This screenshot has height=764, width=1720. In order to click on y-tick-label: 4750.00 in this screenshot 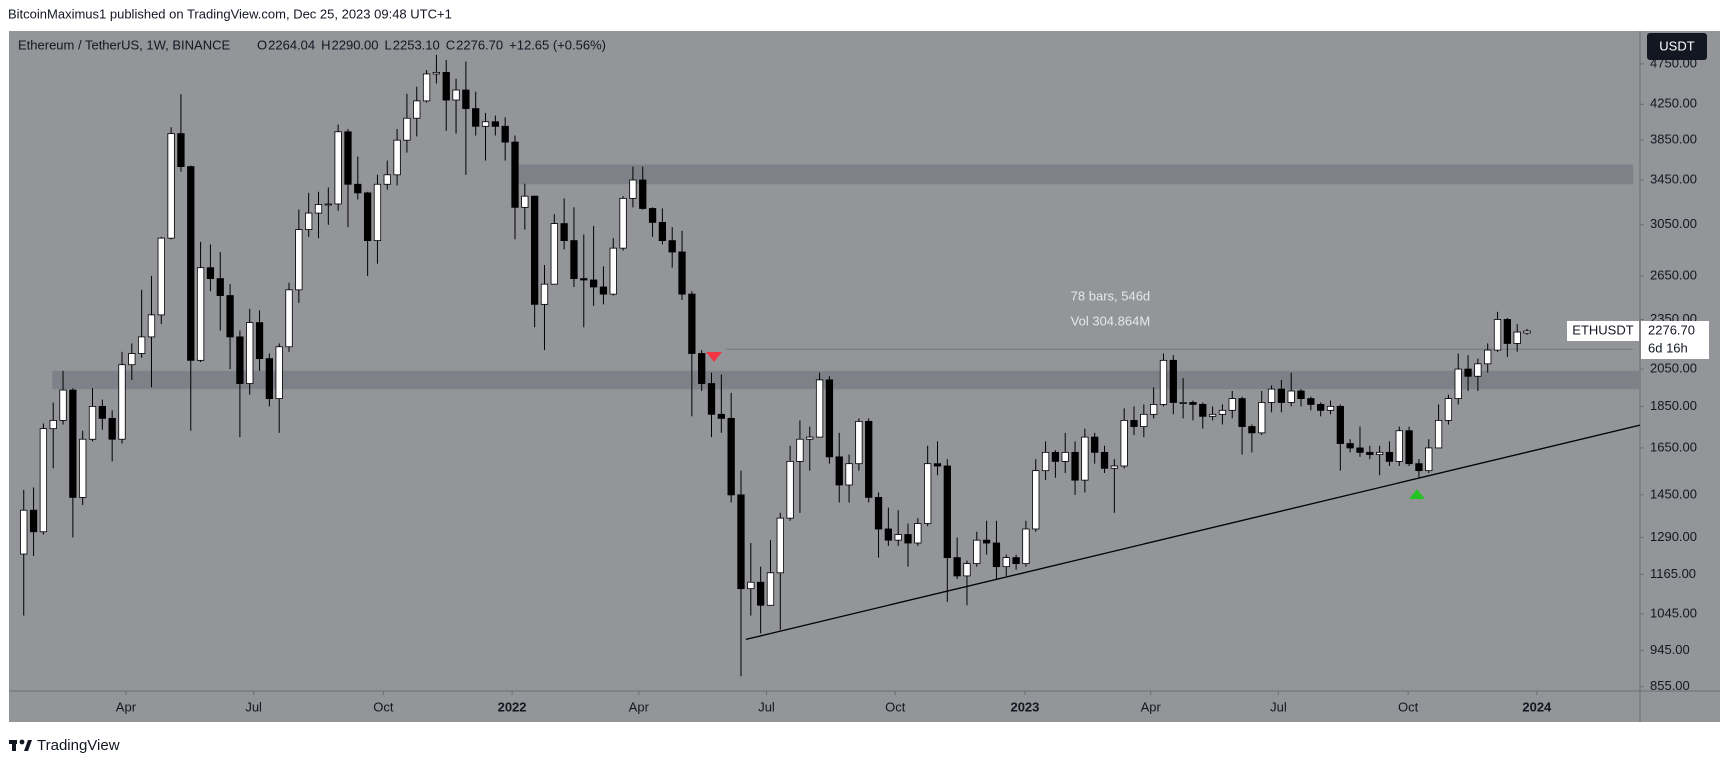, I will do `click(1673, 62)`.